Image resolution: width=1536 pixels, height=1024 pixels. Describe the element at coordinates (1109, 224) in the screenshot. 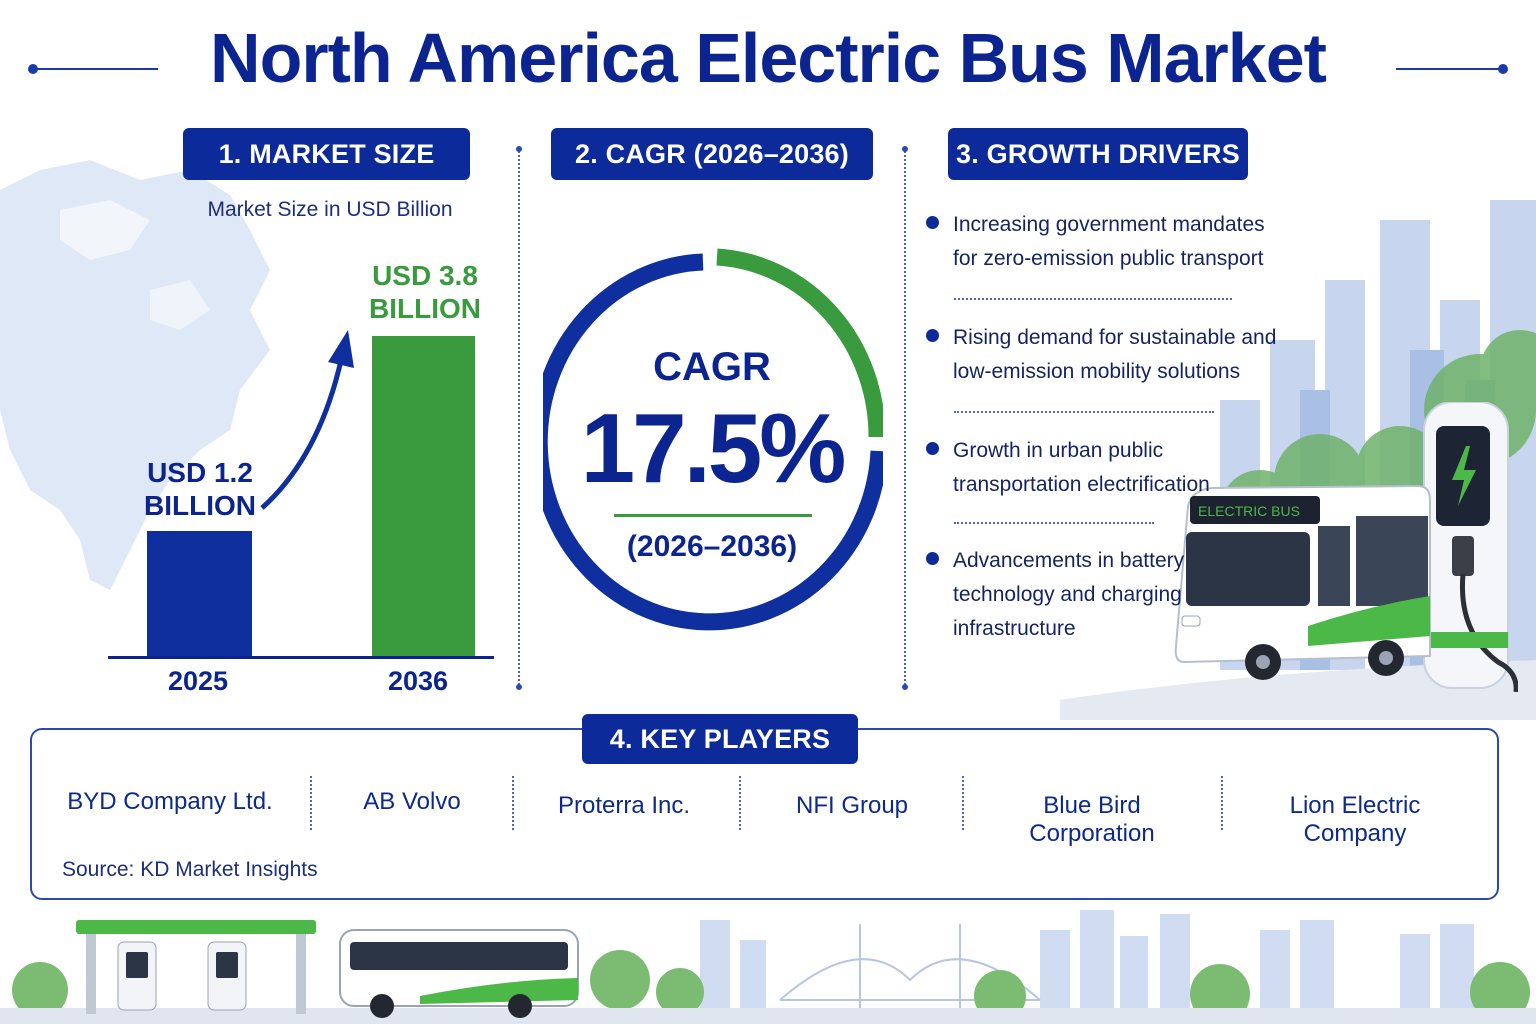

I see `driver-1-line1: Increasing government mandates` at that location.